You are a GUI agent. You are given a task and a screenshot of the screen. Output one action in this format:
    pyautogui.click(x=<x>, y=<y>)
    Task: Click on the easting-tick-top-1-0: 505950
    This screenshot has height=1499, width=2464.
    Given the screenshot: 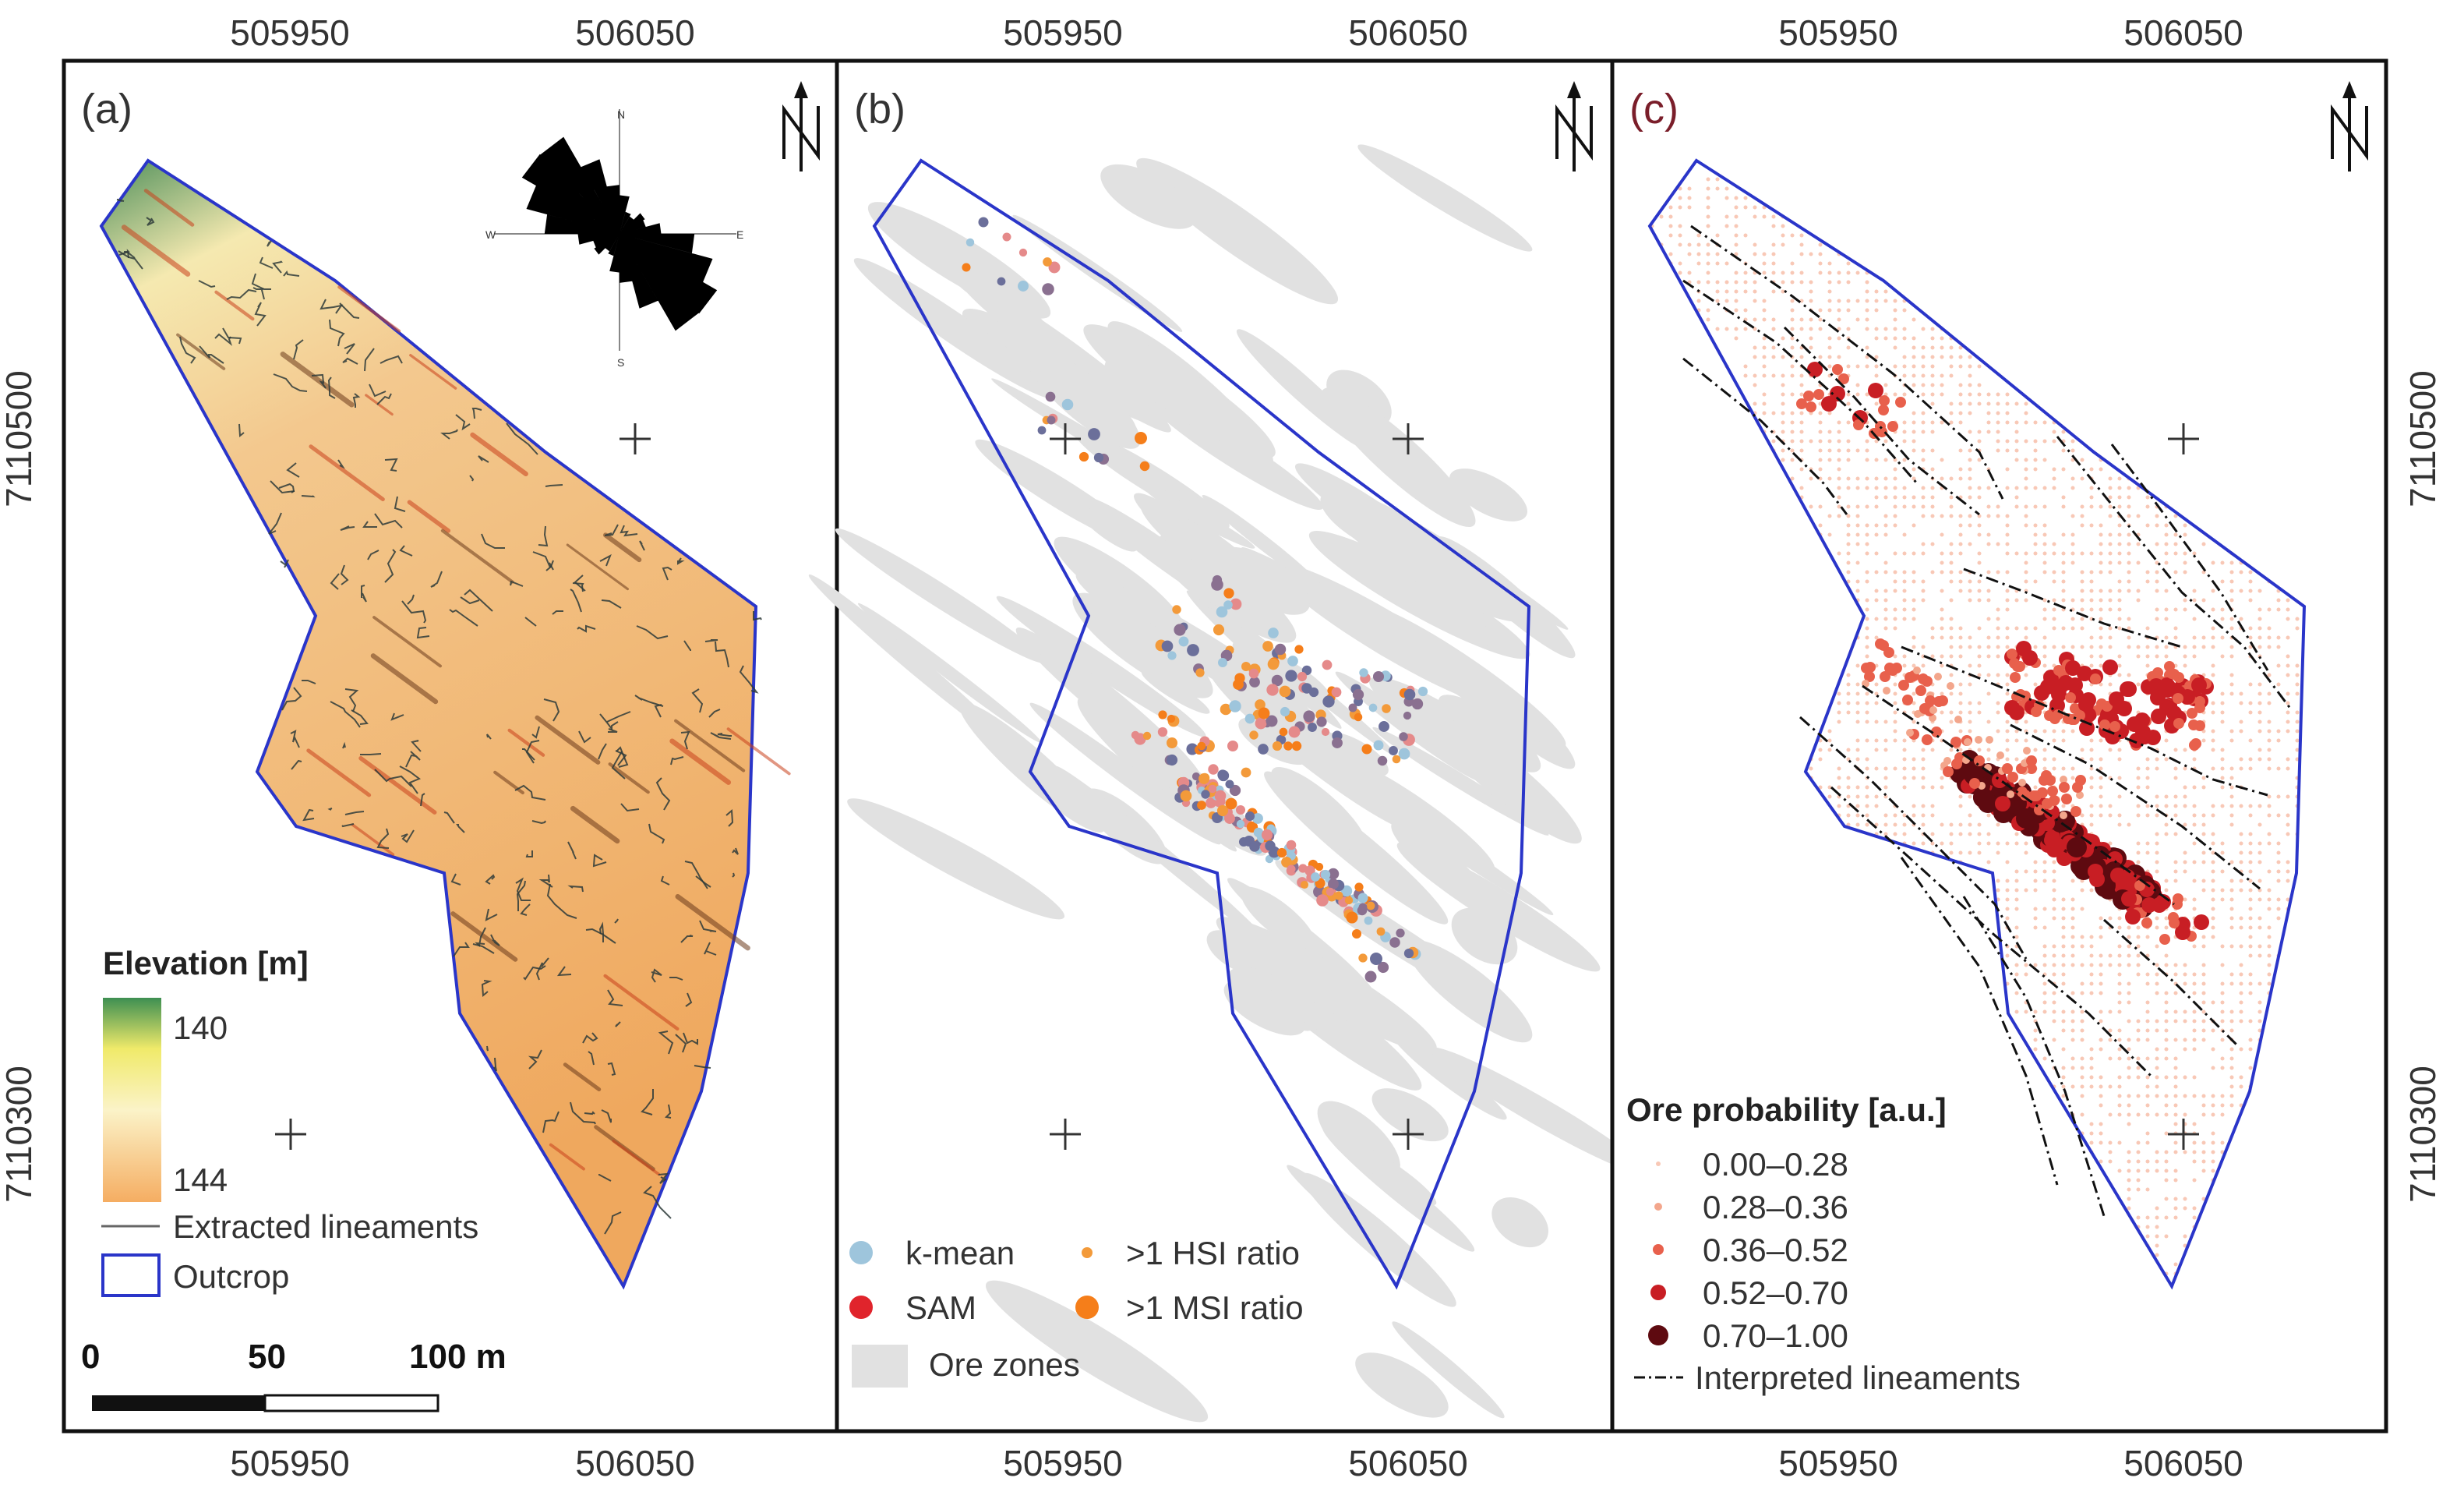 What is the action you would take?
    pyautogui.click(x=1063, y=32)
    